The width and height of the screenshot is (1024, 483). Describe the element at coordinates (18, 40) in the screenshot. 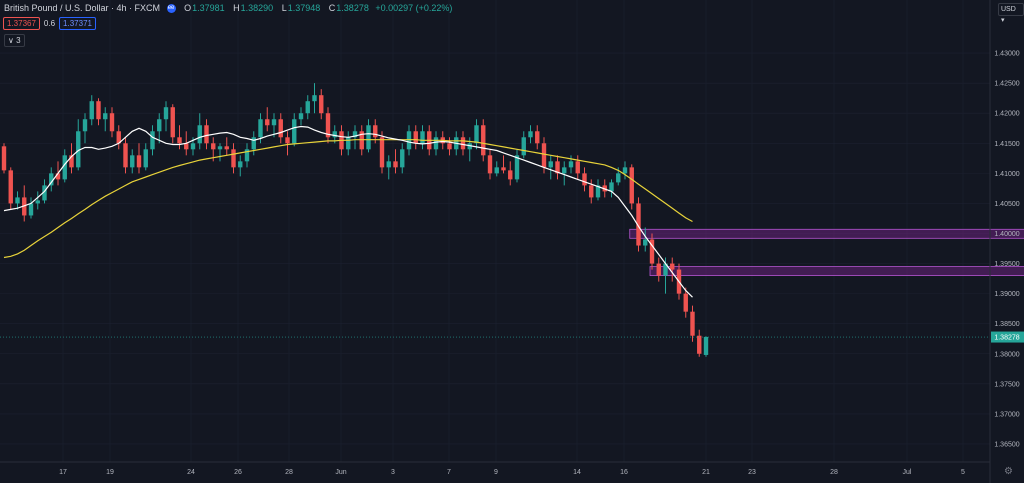

I see `indicators-count: 3` at that location.